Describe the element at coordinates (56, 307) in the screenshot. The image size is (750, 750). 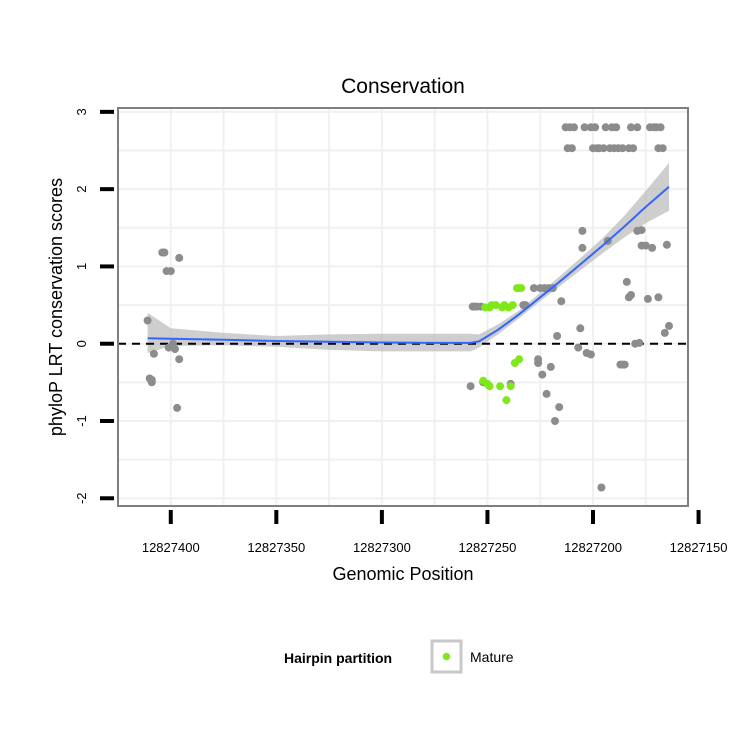
I see `y-axis-title: phyloP LRT conservation scores` at that location.